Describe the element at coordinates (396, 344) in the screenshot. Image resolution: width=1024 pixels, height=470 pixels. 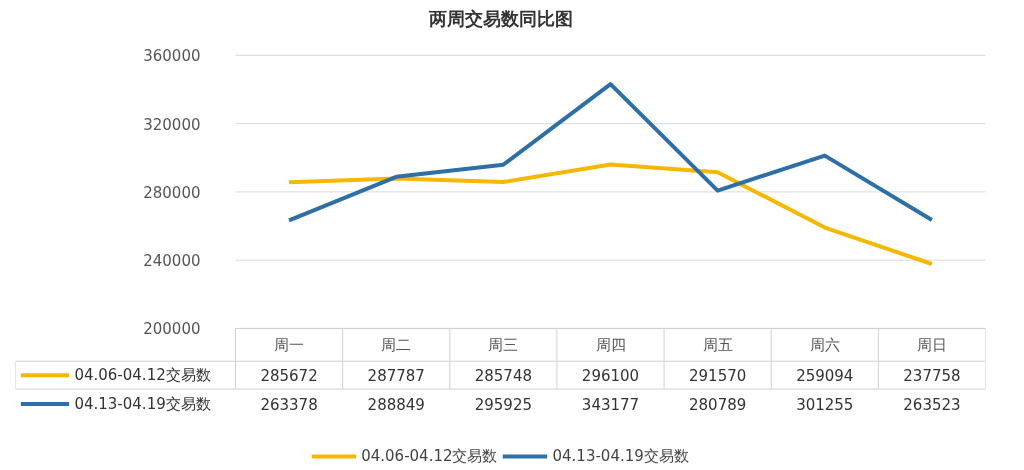
I see `x-tick-label: 周二` at that location.